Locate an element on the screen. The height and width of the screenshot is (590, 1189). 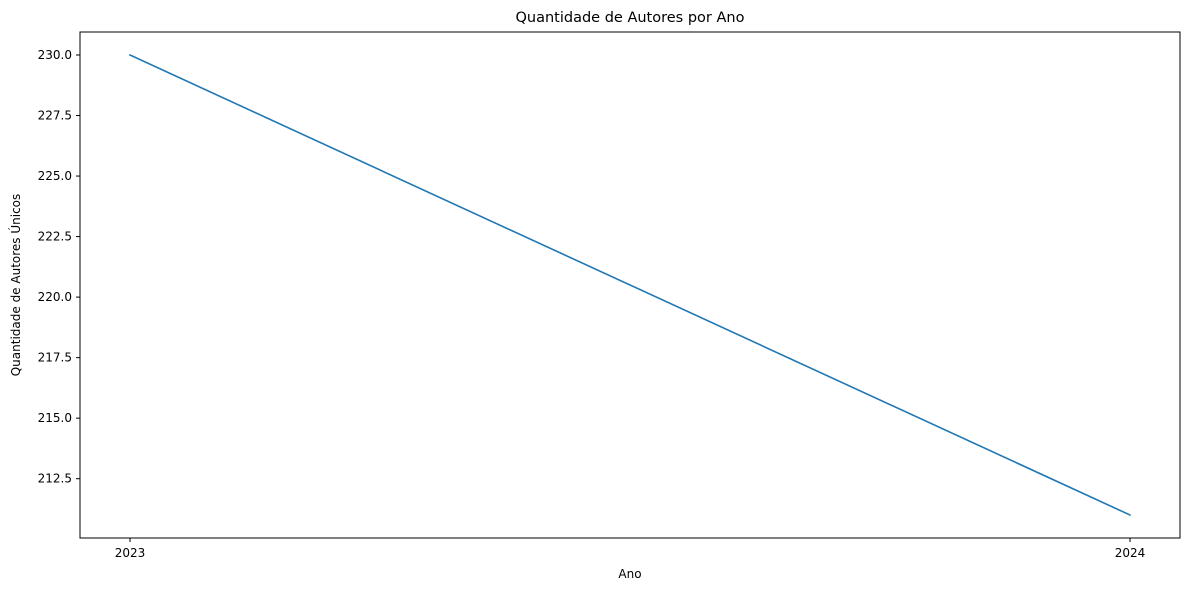
y-tick-label: 212.5 is located at coordinates (55, 479).